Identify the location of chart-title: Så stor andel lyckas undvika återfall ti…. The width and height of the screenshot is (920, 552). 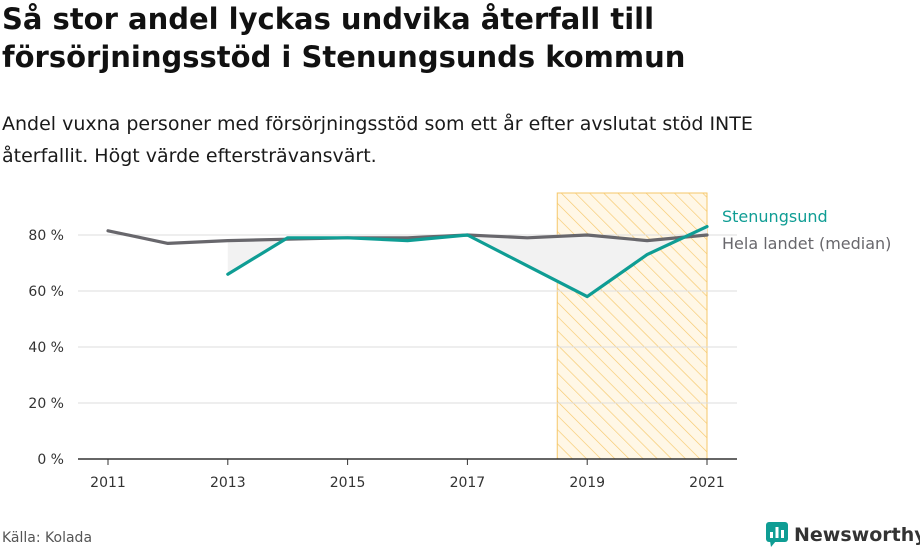
(452, 38).